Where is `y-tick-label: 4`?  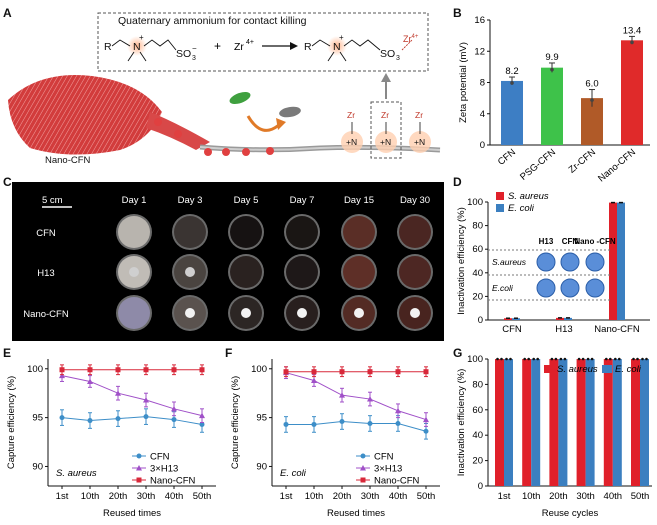 y-tick-label: 4 is located at coordinates (482, 114).